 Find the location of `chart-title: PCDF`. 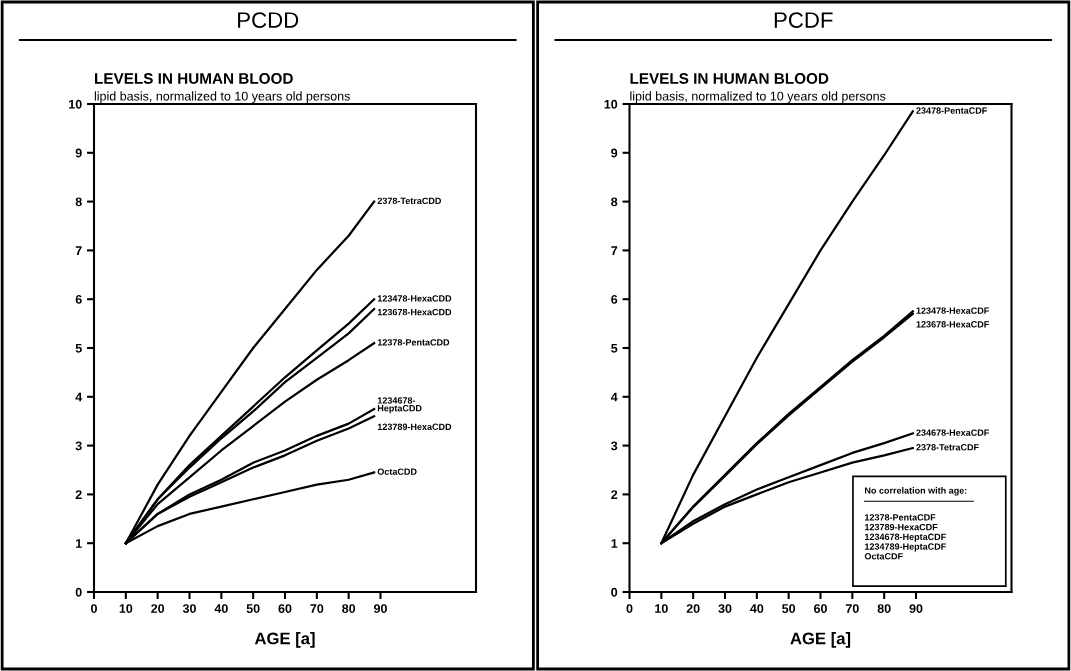

chart-title: PCDF is located at coordinates (803, 20).